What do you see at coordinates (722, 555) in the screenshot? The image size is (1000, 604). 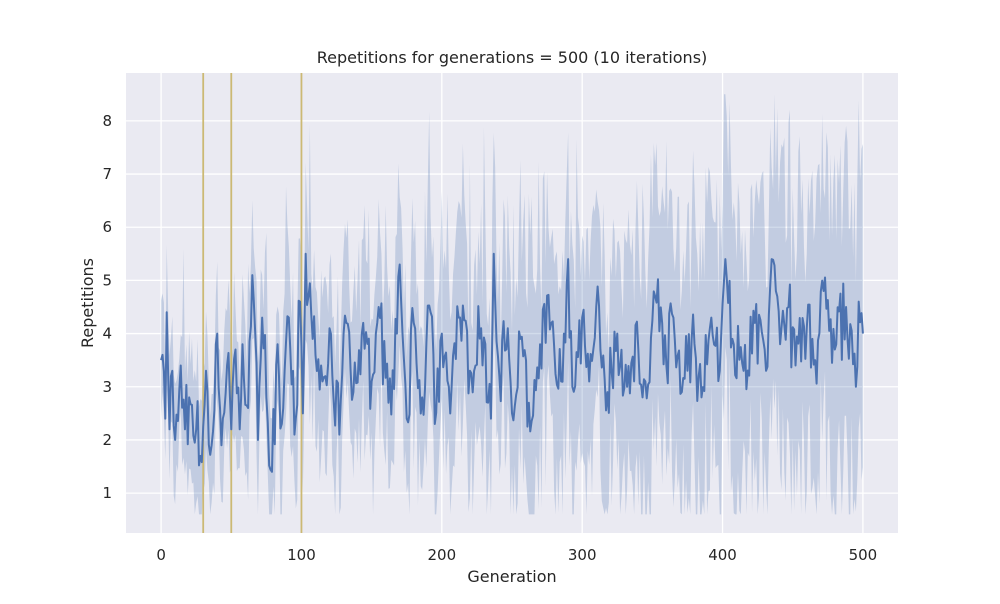 I see `x-tick-label: 400` at bounding box center [722, 555].